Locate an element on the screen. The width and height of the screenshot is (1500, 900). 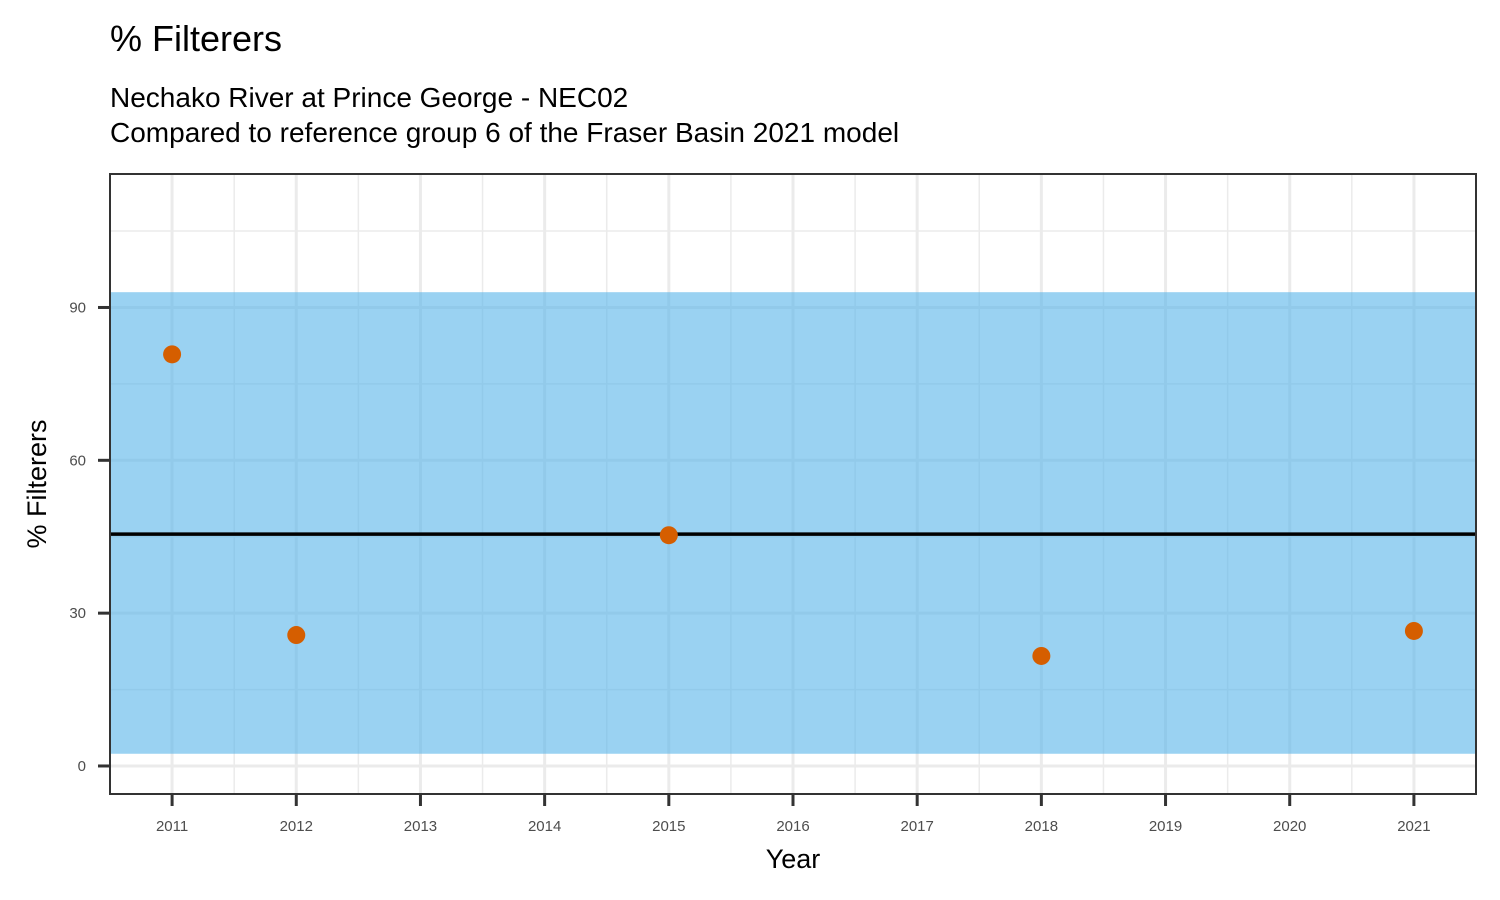
x-tick-label: 2019 is located at coordinates (1165, 826).